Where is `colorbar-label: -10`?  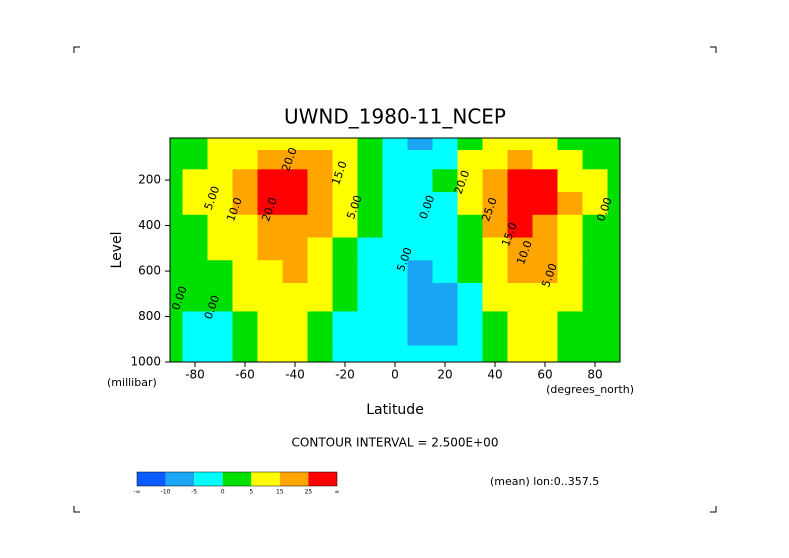
colorbar-label: -10 is located at coordinates (166, 492).